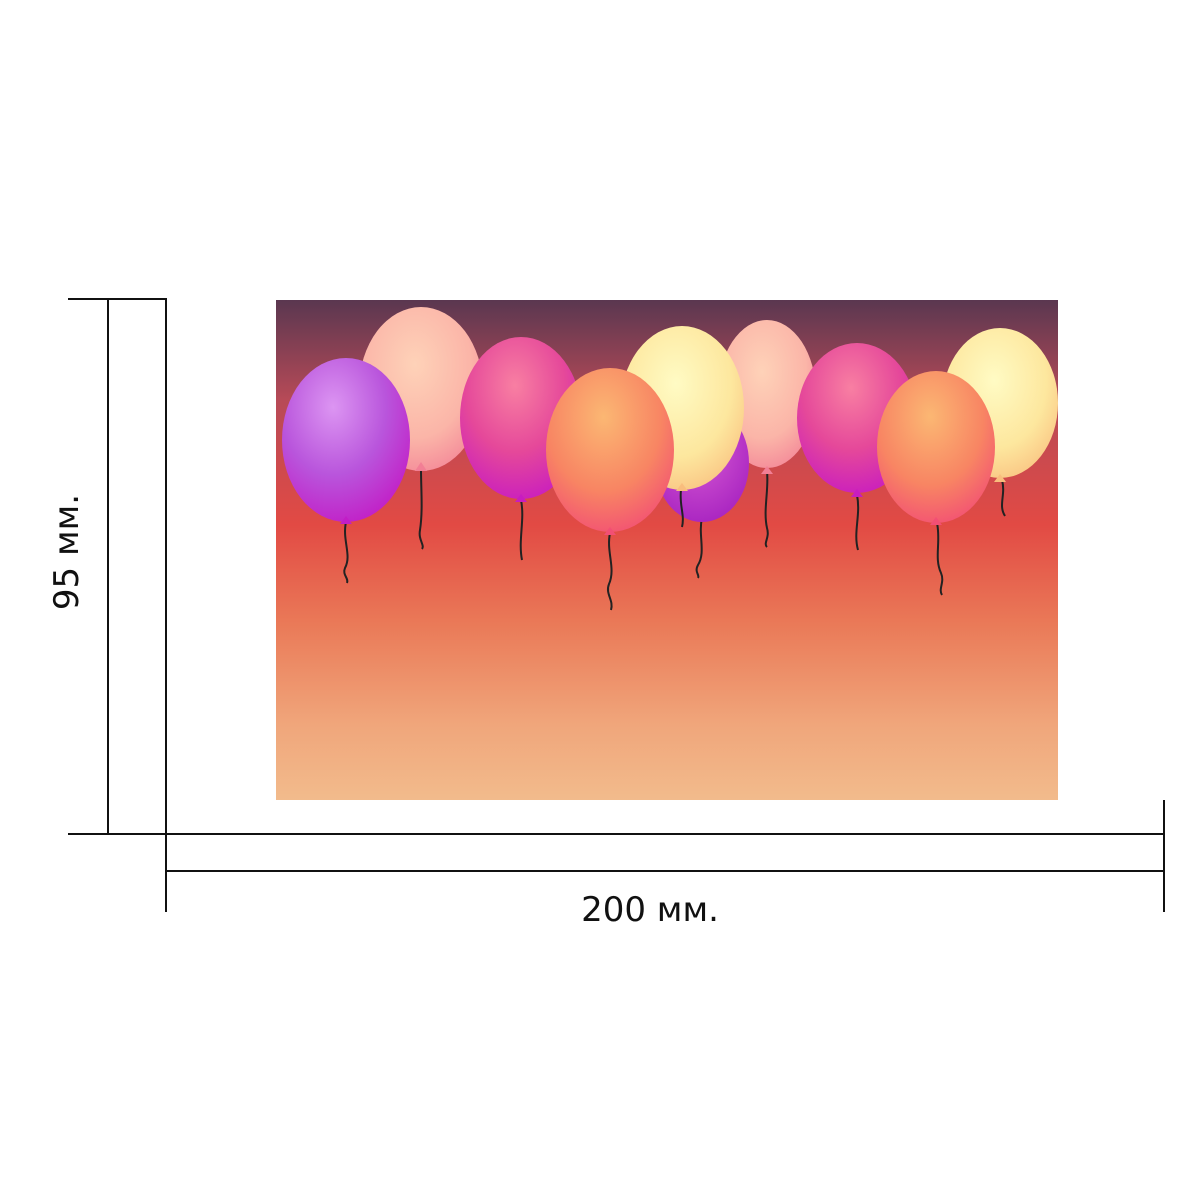 This screenshot has height=1200, width=1200. I want to click on width-dimension, so click(665, 856).